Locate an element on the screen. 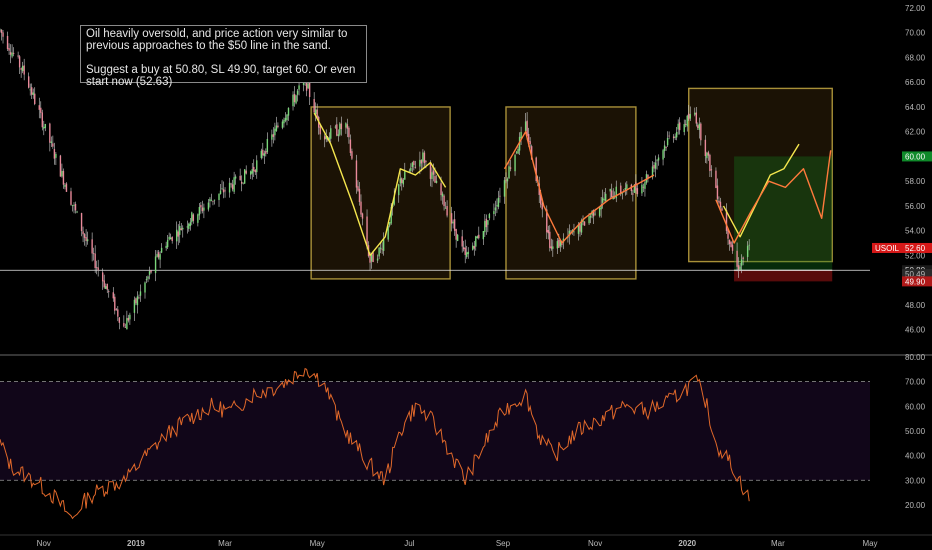  profit-zone is located at coordinates (783, 213).